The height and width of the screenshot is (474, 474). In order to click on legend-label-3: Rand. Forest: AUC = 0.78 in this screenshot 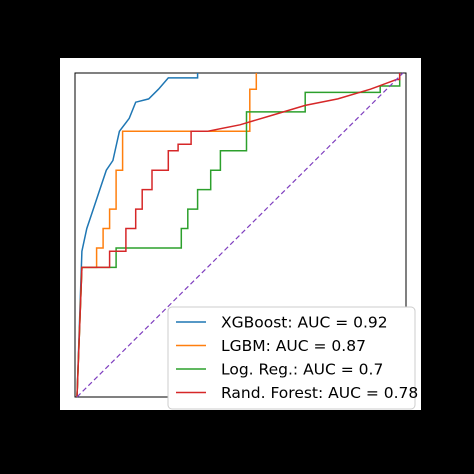, I will do `click(319, 393)`.